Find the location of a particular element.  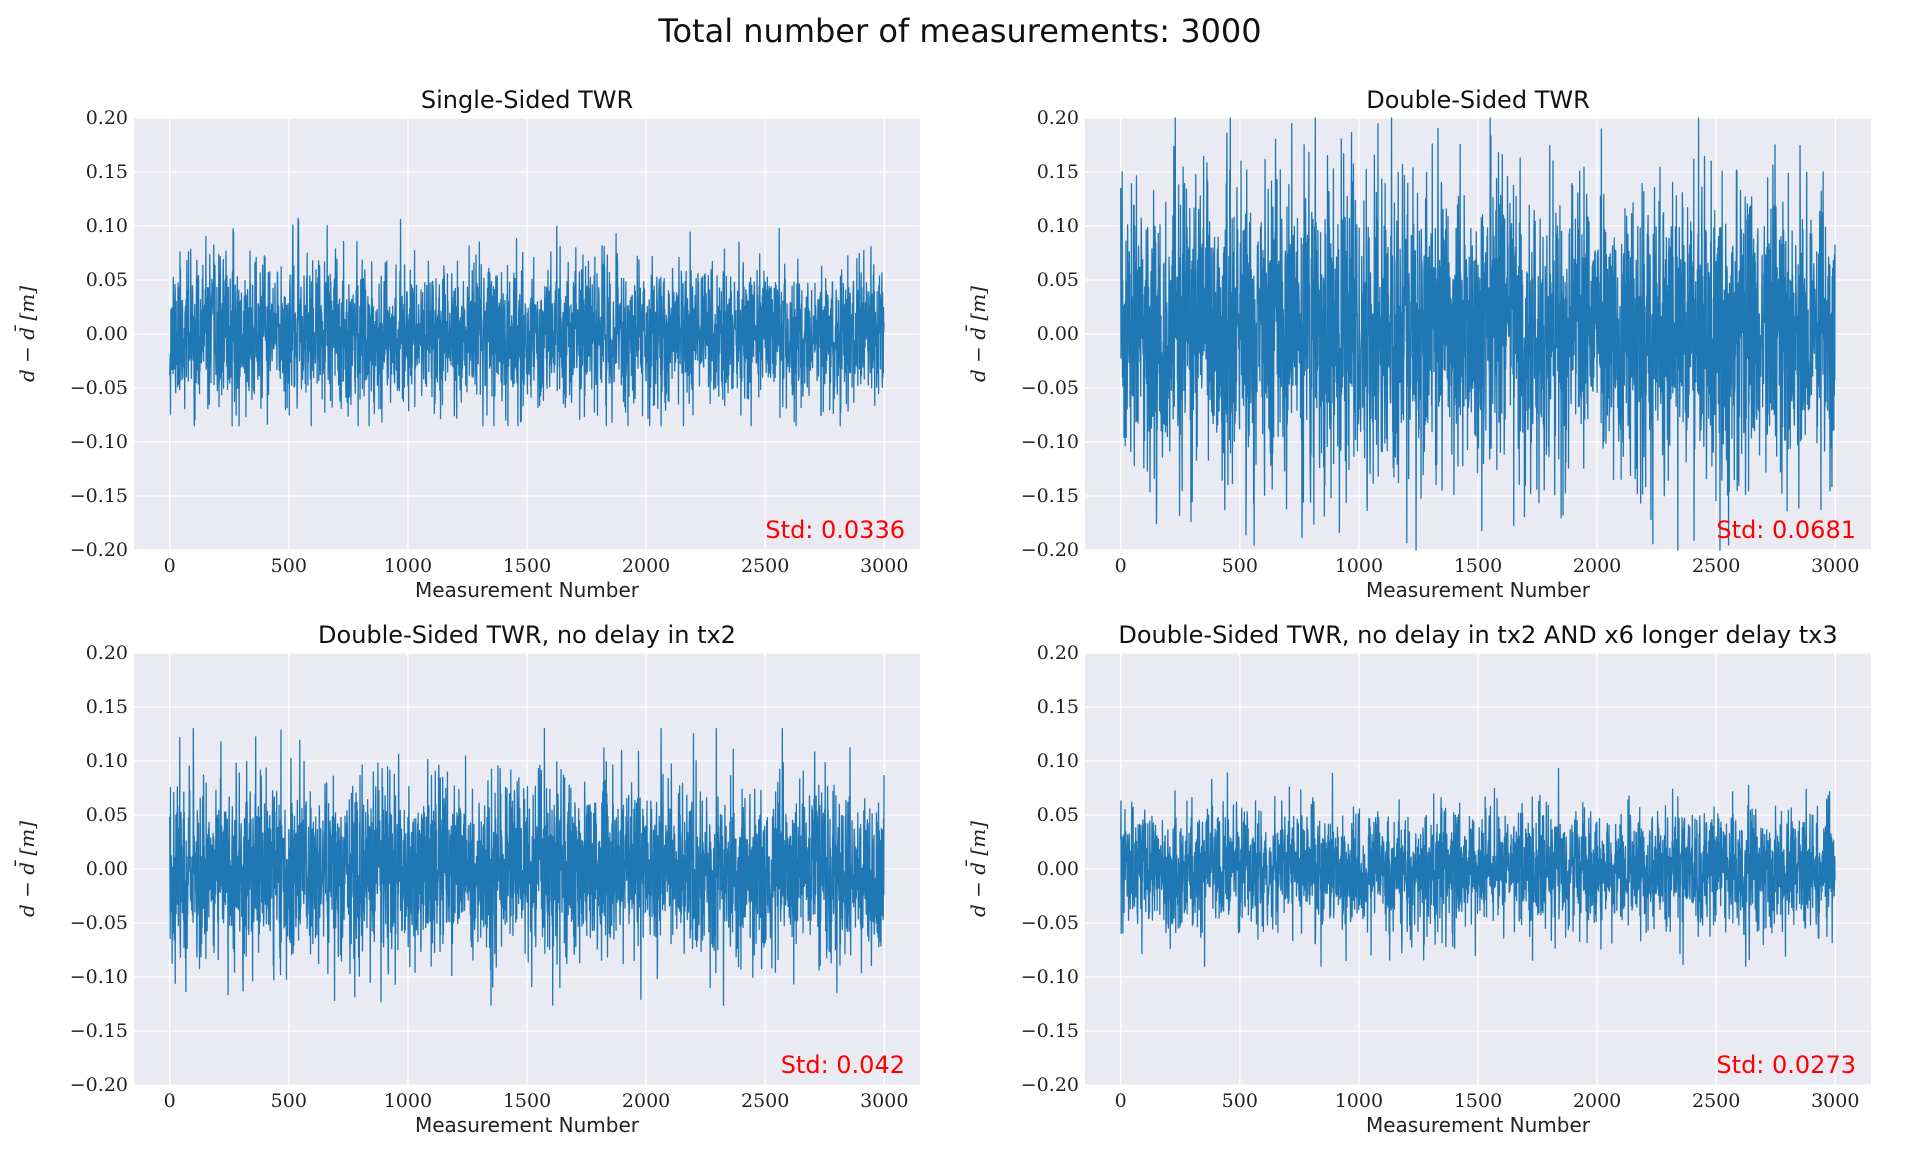

panel-title: Single-Sided TWR is located at coordinates (527, 100).